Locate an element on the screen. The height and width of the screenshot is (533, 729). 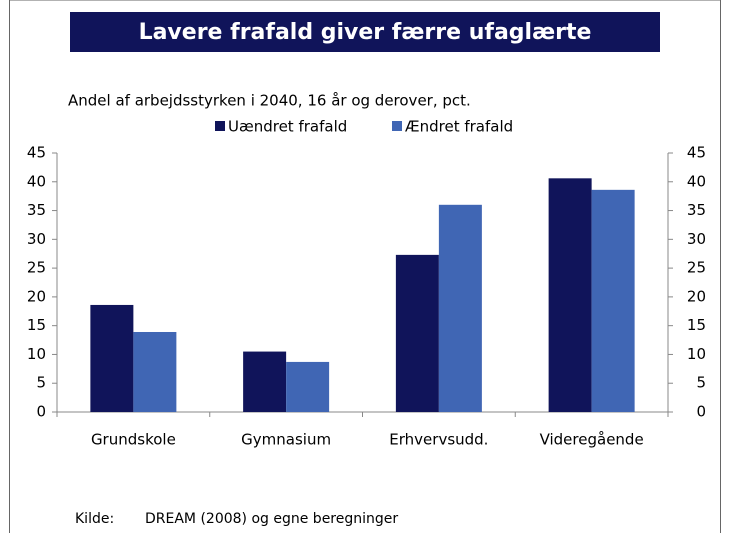
y2-tick-label: 0 is located at coordinates (701, 412).